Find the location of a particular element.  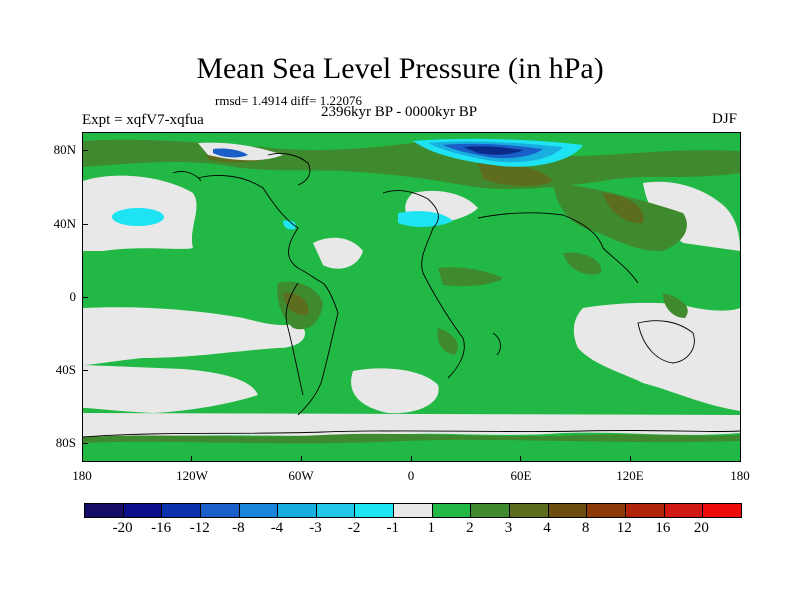

season-label: DJF is located at coordinates (725, 119).